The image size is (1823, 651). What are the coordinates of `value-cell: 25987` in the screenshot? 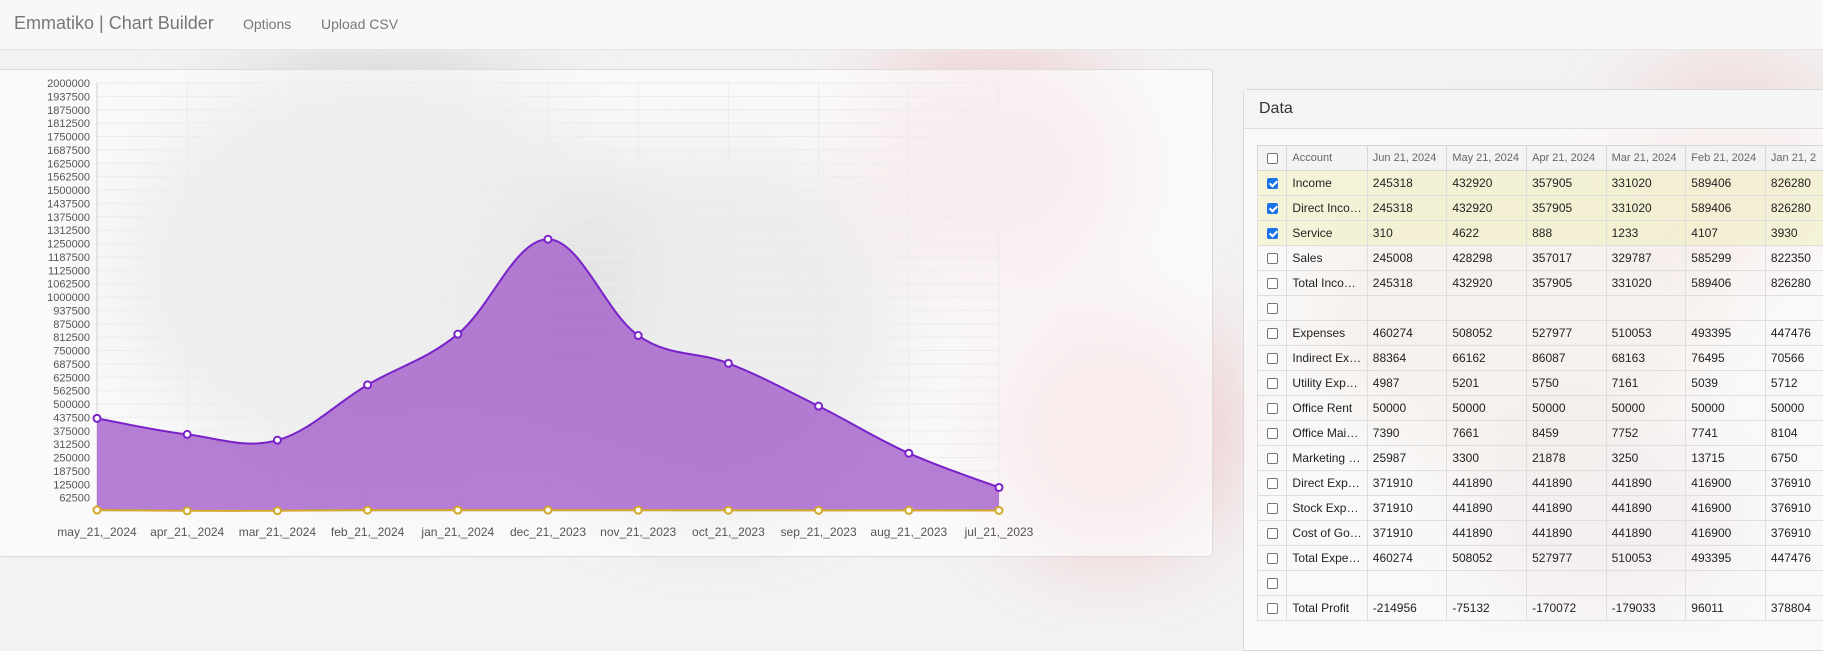 It's located at (1407, 458).